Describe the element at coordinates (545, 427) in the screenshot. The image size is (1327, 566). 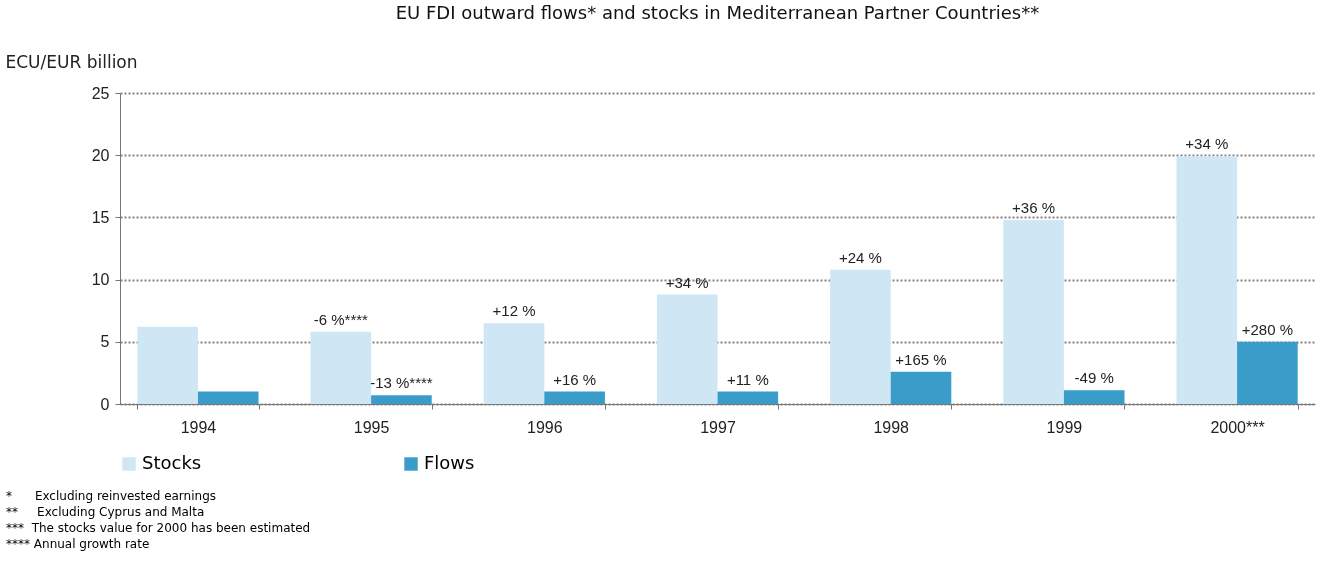
I see `x-tick-label: 1996` at that location.